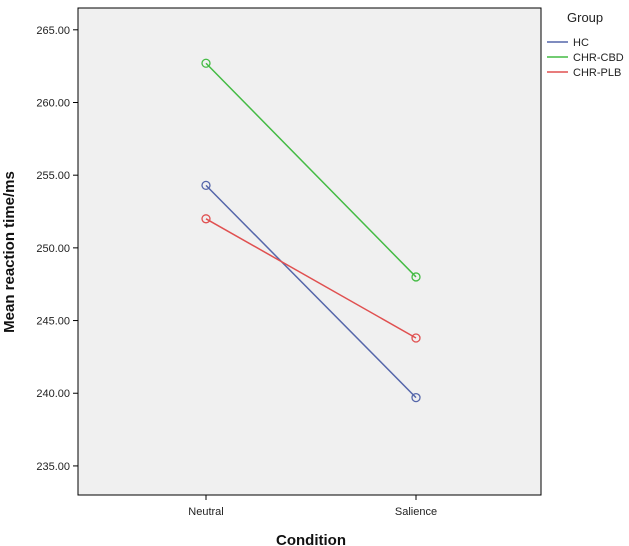  Describe the element at coordinates (53, 467) in the screenshot. I see `y-tick-label: 235.00` at that location.